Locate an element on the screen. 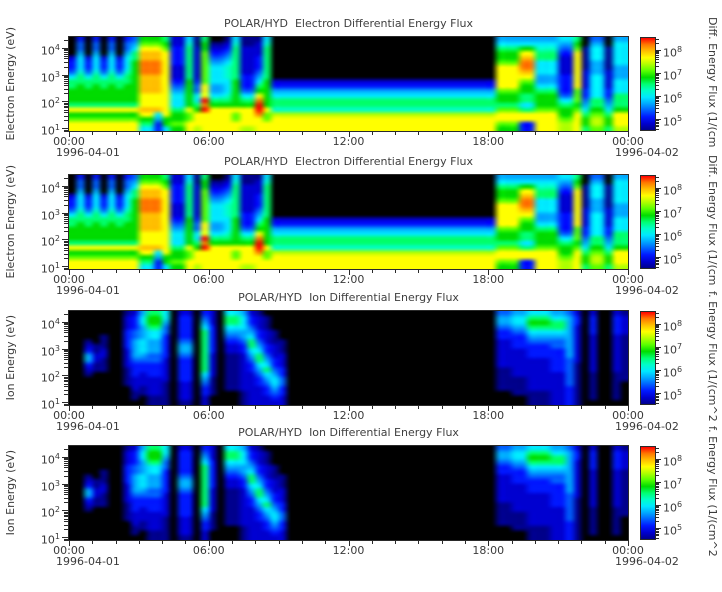 The image size is (722, 592). date-label-left: 1996-04-01 is located at coordinates (88, 561).